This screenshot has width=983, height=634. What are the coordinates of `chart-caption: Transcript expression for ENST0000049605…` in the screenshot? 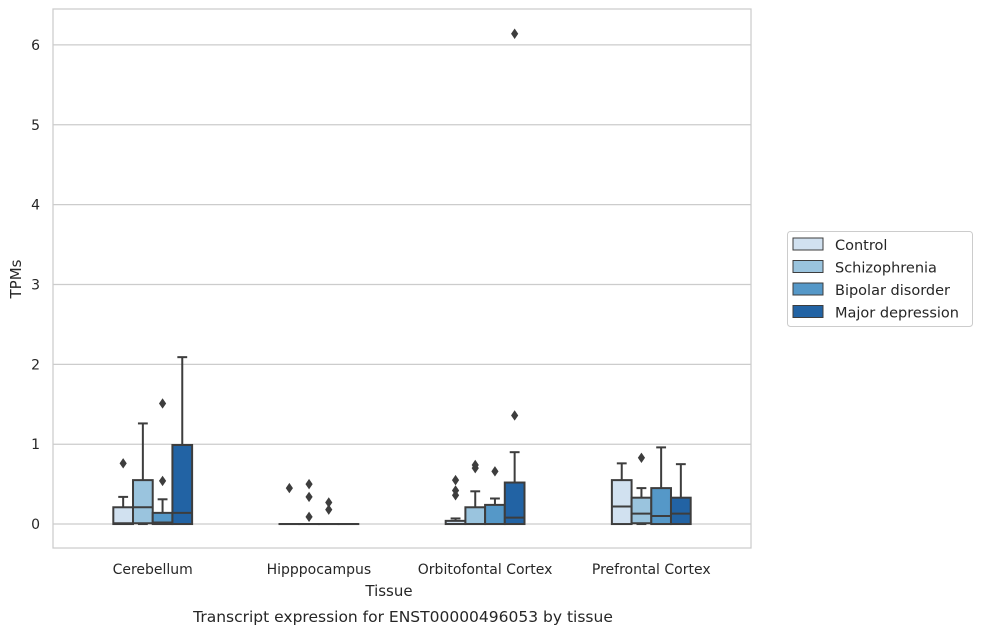 It's located at (402, 617).